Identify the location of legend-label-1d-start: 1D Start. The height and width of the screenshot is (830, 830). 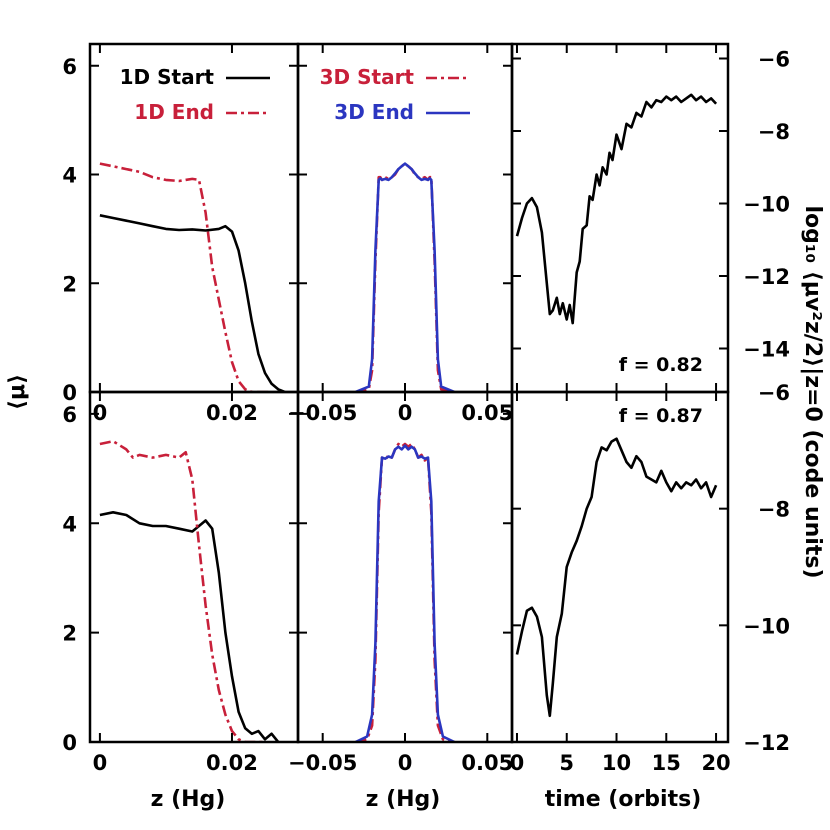
(167, 77).